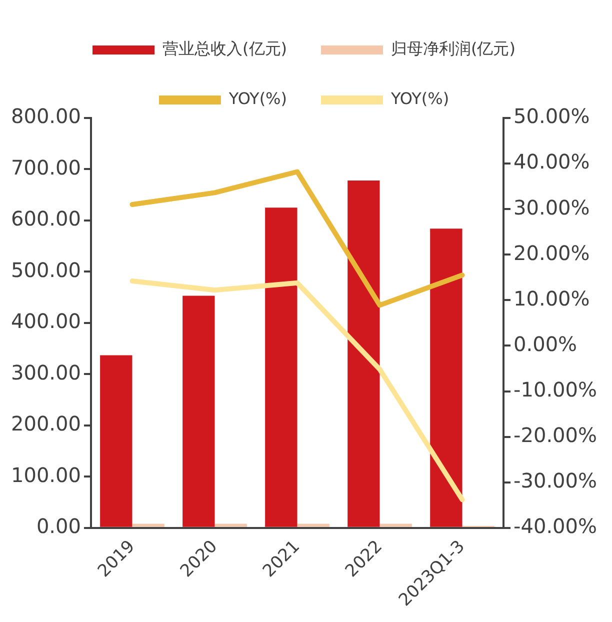 The height and width of the screenshot is (622, 612). Describe the element at coordinates (45, 372) in the screenshot. I see `y-tick-label: 300.00` at that location.